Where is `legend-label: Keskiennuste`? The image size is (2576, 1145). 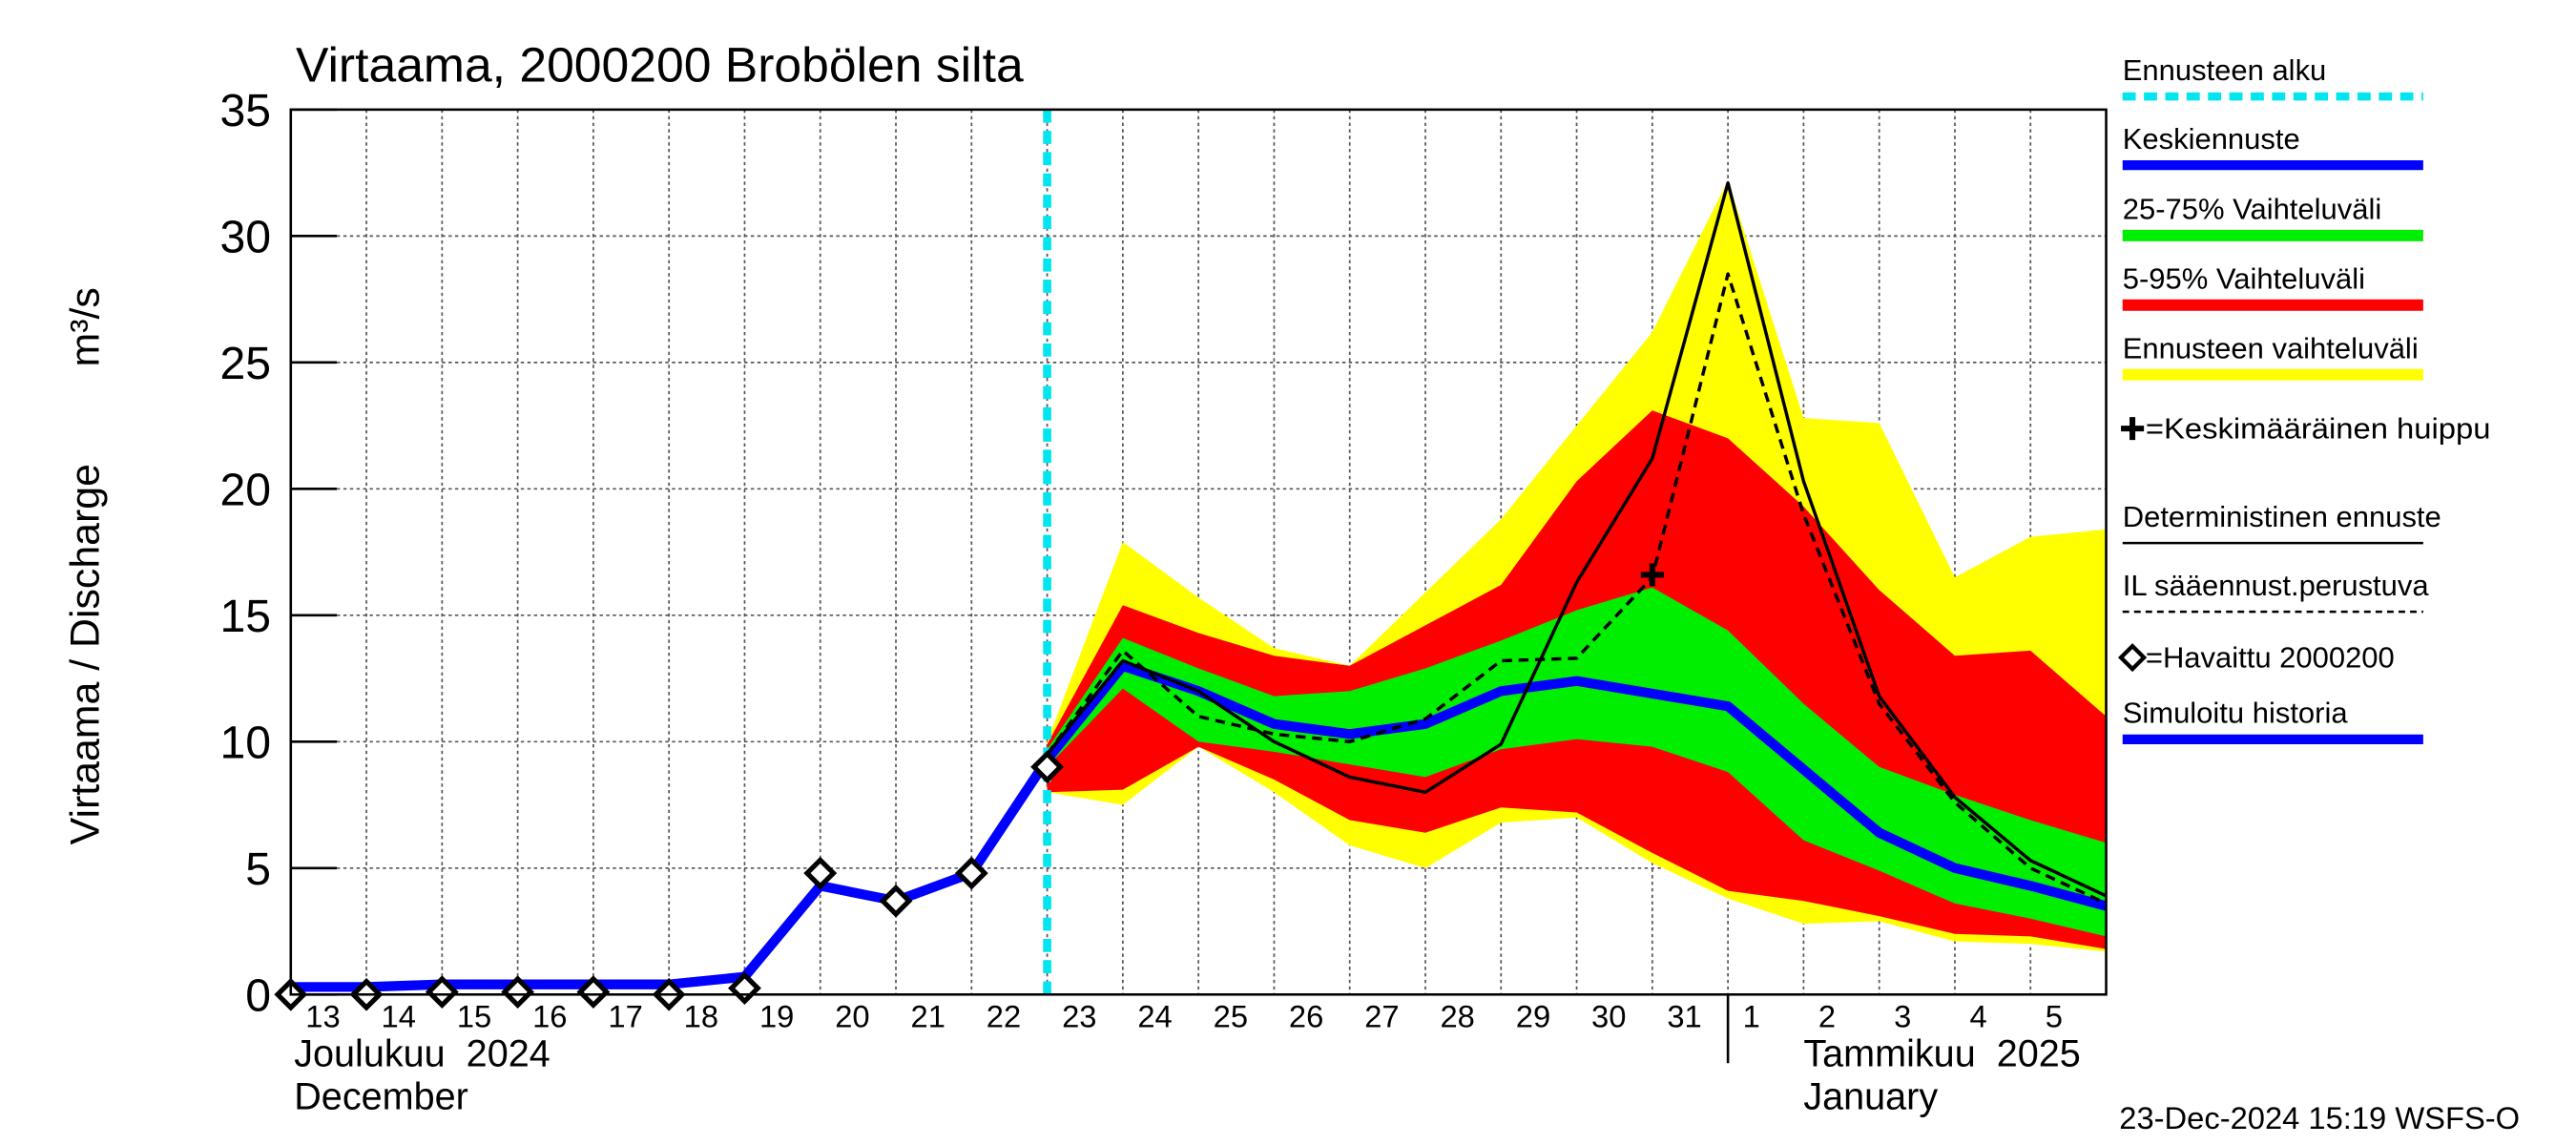 legend-label: Keskiennuste is located at coordinates (2211, 139).